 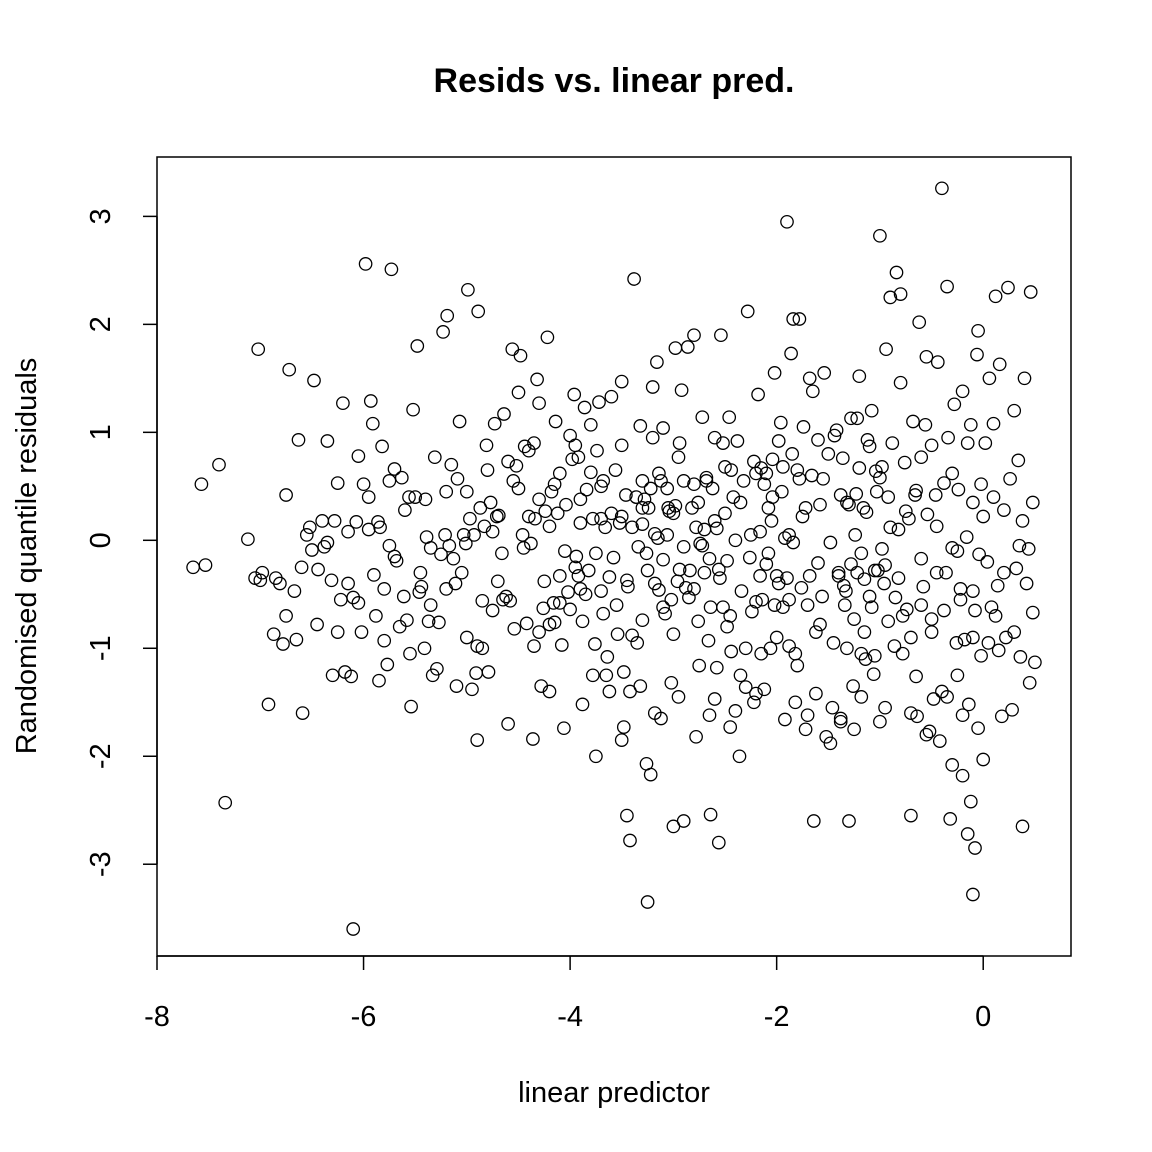 What do you see at coordinates (101, 864) in the screenshot?
I see `y-tick-label: -3` at bounding box center [101, 864].